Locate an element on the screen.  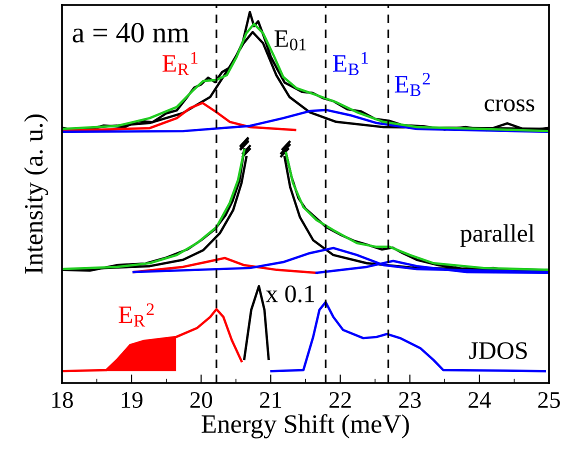
x-tick-label: 21 is located at coordinates (271, 400).